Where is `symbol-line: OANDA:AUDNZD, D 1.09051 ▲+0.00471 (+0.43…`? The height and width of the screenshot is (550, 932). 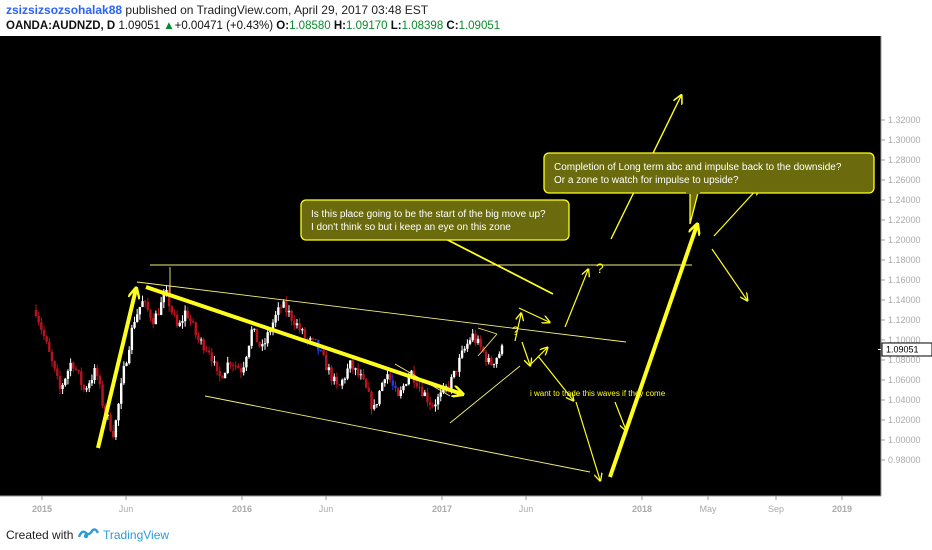
symbol-line: OANDA:AUDNZD, D 1.09051 ▲+0.00471 (+0.43… is located at coordinates (253, 26).